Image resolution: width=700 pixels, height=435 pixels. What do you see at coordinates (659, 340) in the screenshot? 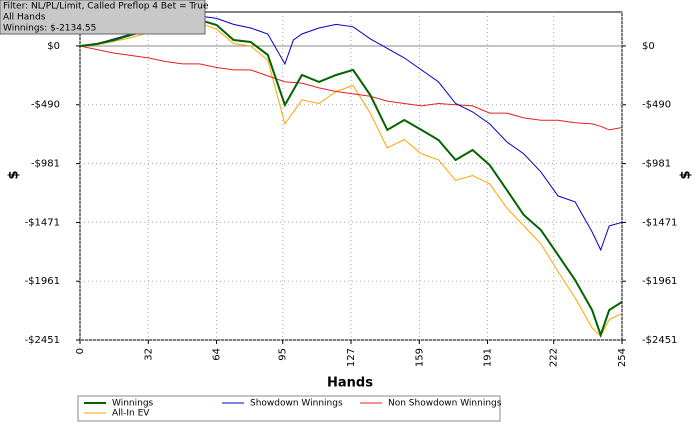
I see `y2-tick-label: -$2451` at bounding box center [659, 340].